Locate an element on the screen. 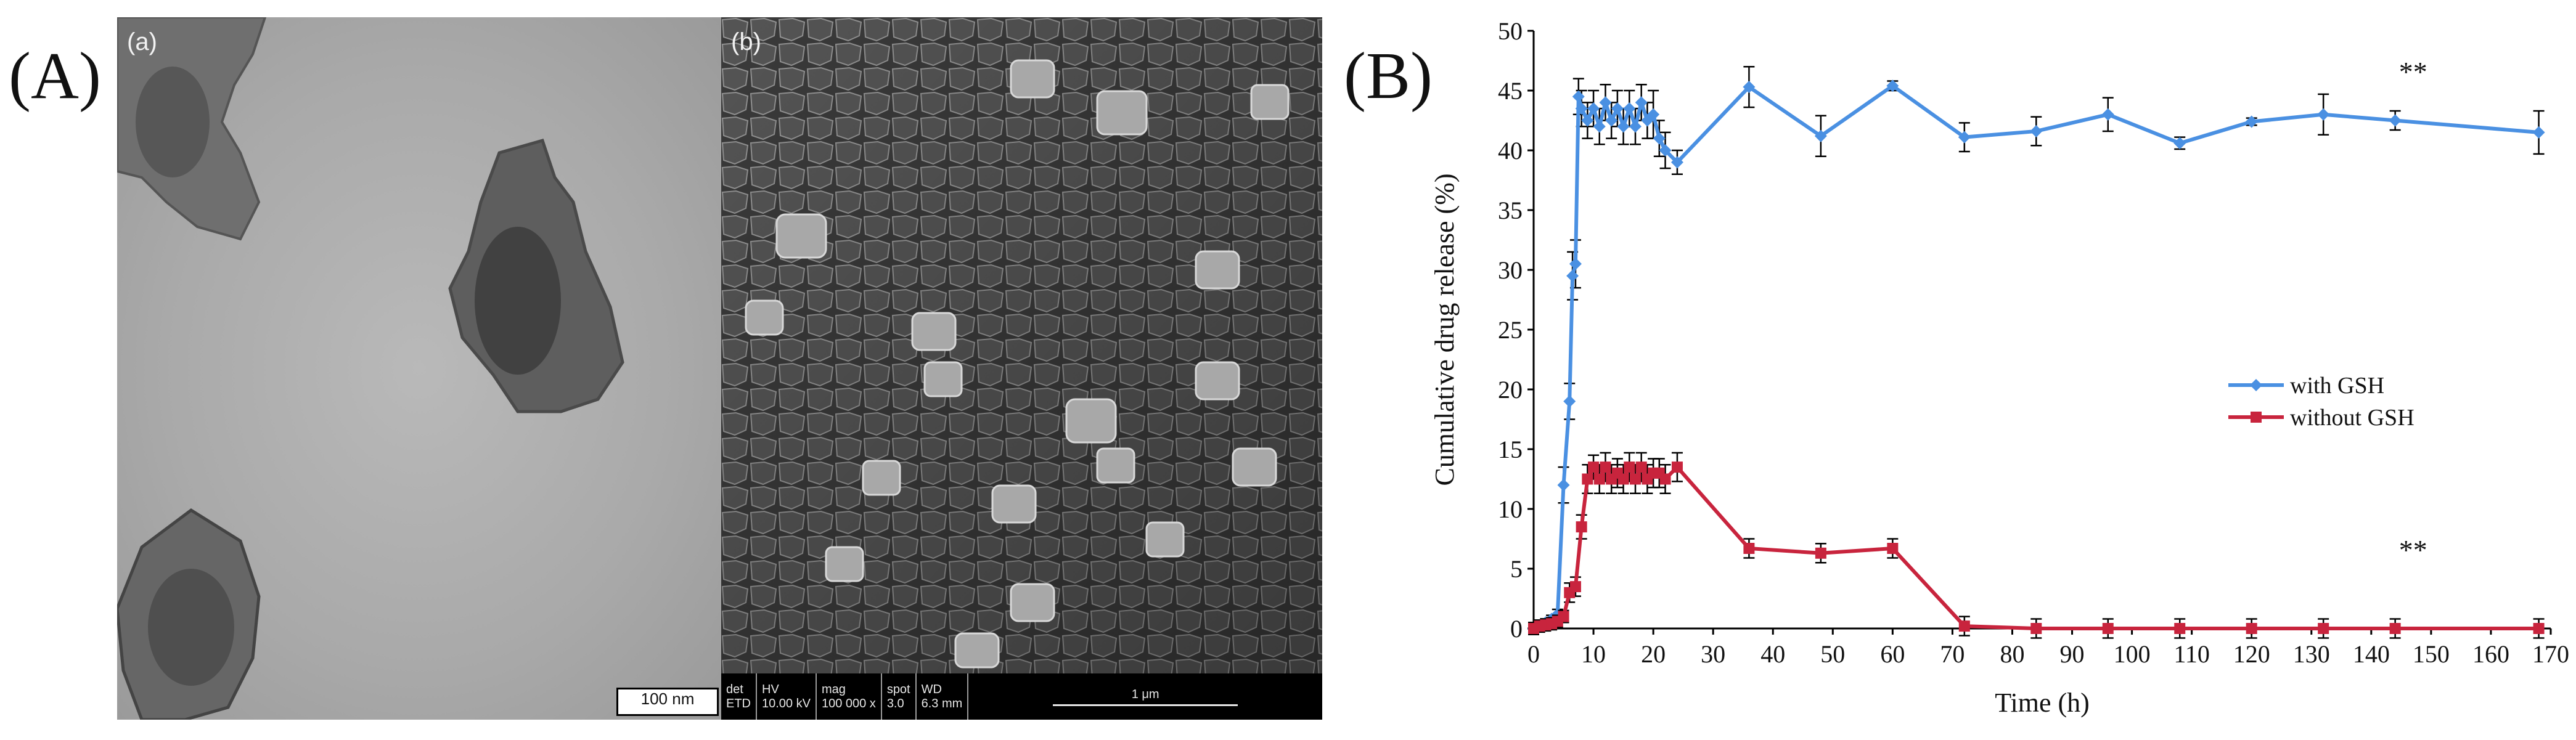  tem-label: (a) is located at coordinates (142, 42).